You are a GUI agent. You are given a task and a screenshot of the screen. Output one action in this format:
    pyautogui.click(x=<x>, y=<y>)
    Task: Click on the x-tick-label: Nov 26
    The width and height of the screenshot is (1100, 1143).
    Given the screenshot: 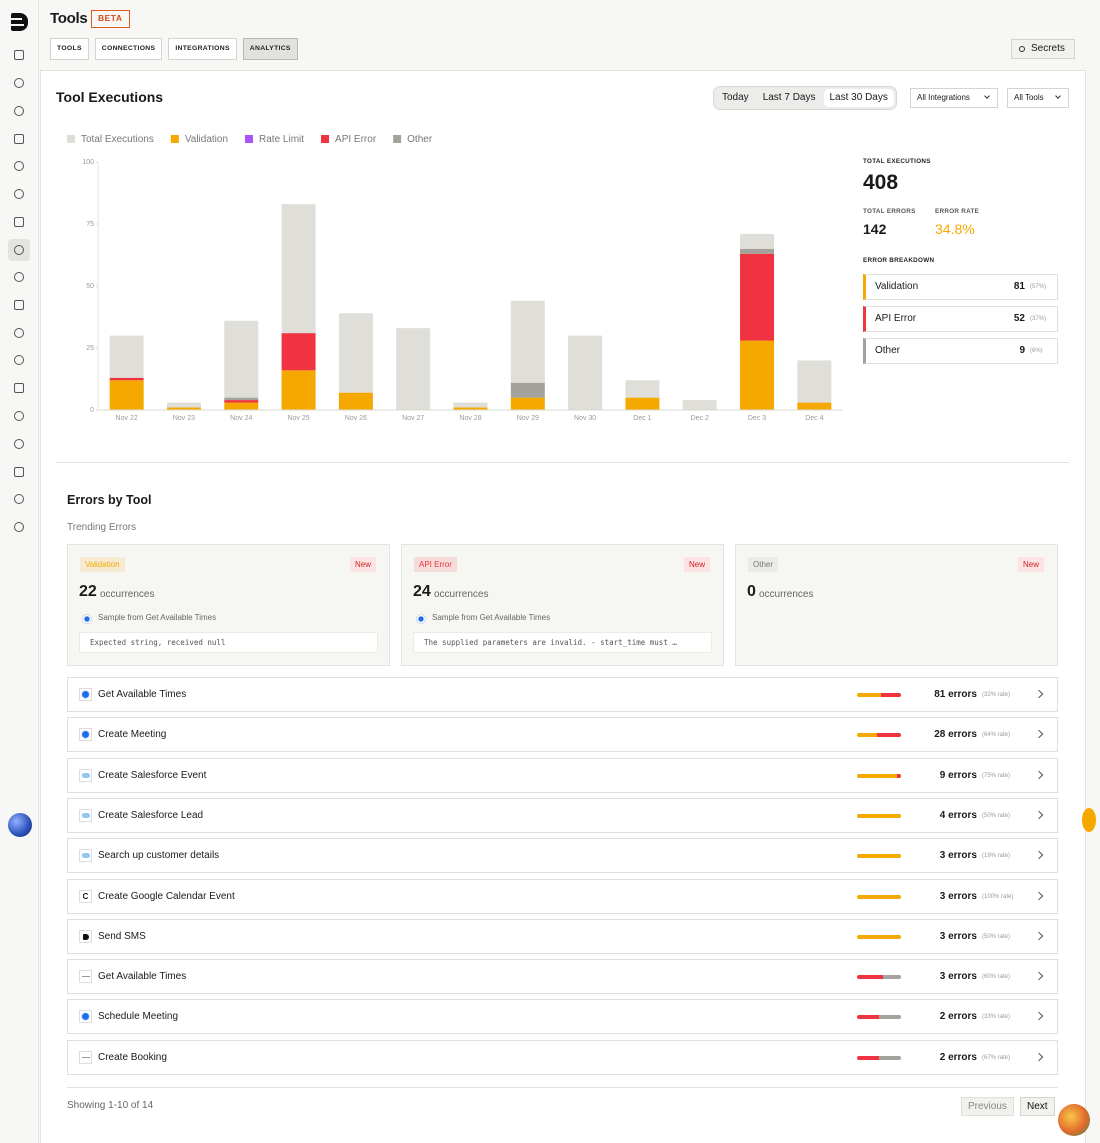 What is the action you would take?
    pyautogui.click(x=356, y=418)
    